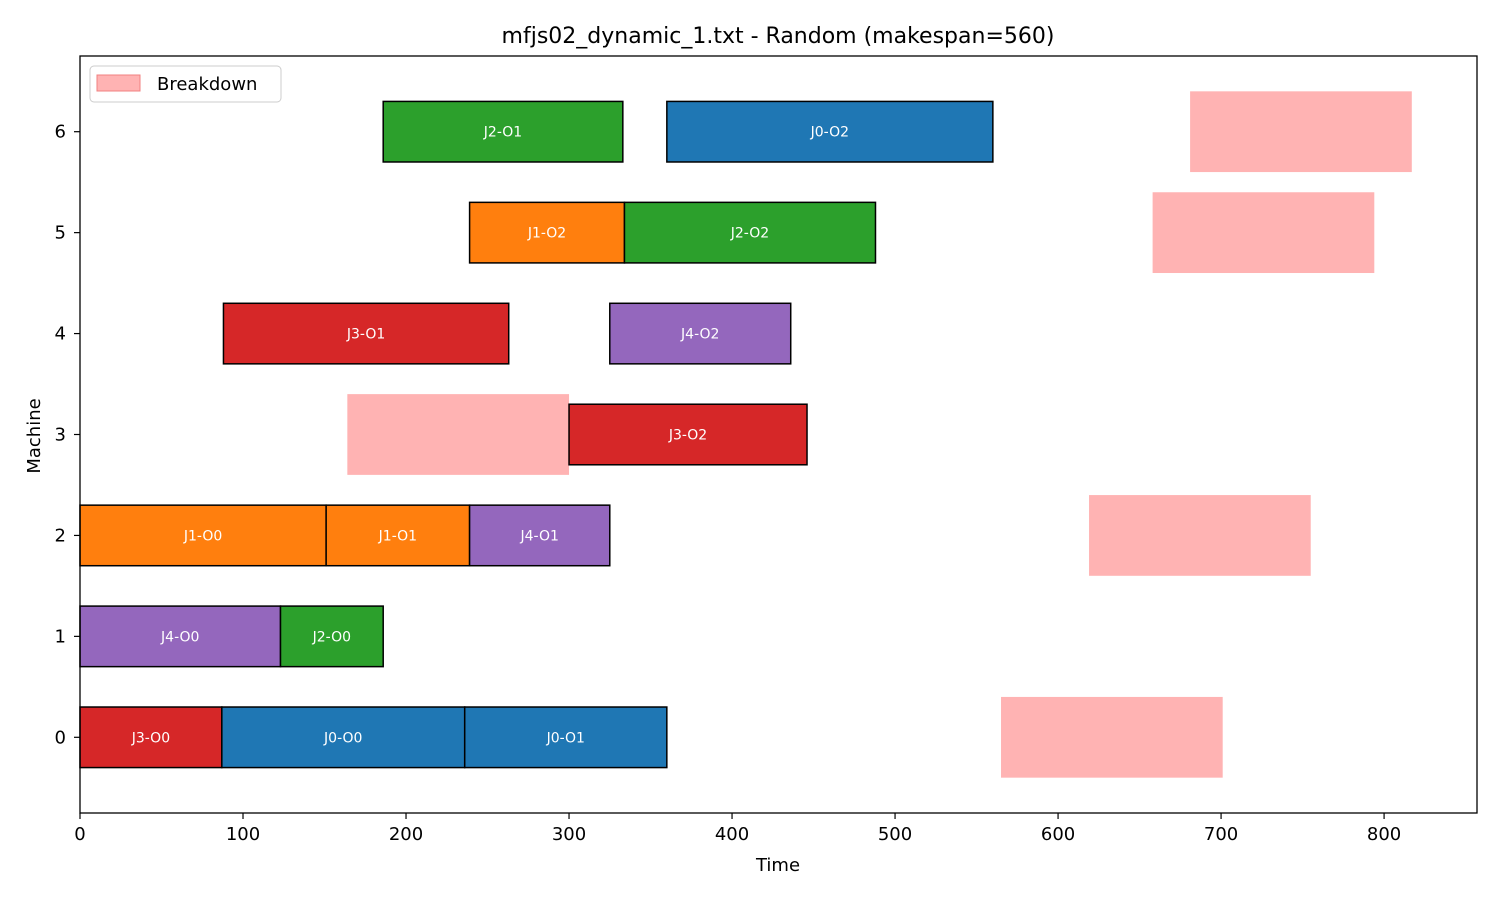 The image size is (1500, 900). I want to click on op-label-j2-o1: J2-O1, so click(502, 133).